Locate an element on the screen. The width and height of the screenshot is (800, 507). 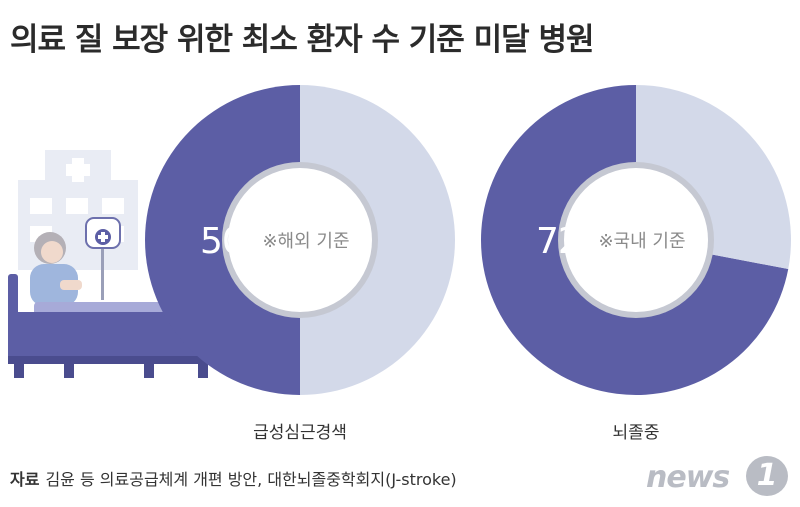
hospital-patient-bed-icon is located at coordinates (115, 264).